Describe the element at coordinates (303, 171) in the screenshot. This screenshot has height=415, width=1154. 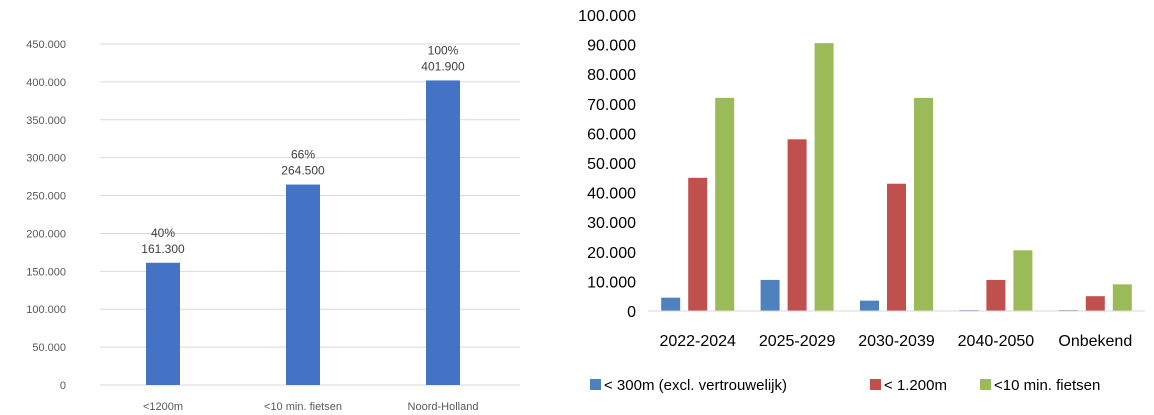
I see `data-label-value: 264.500` at that location.